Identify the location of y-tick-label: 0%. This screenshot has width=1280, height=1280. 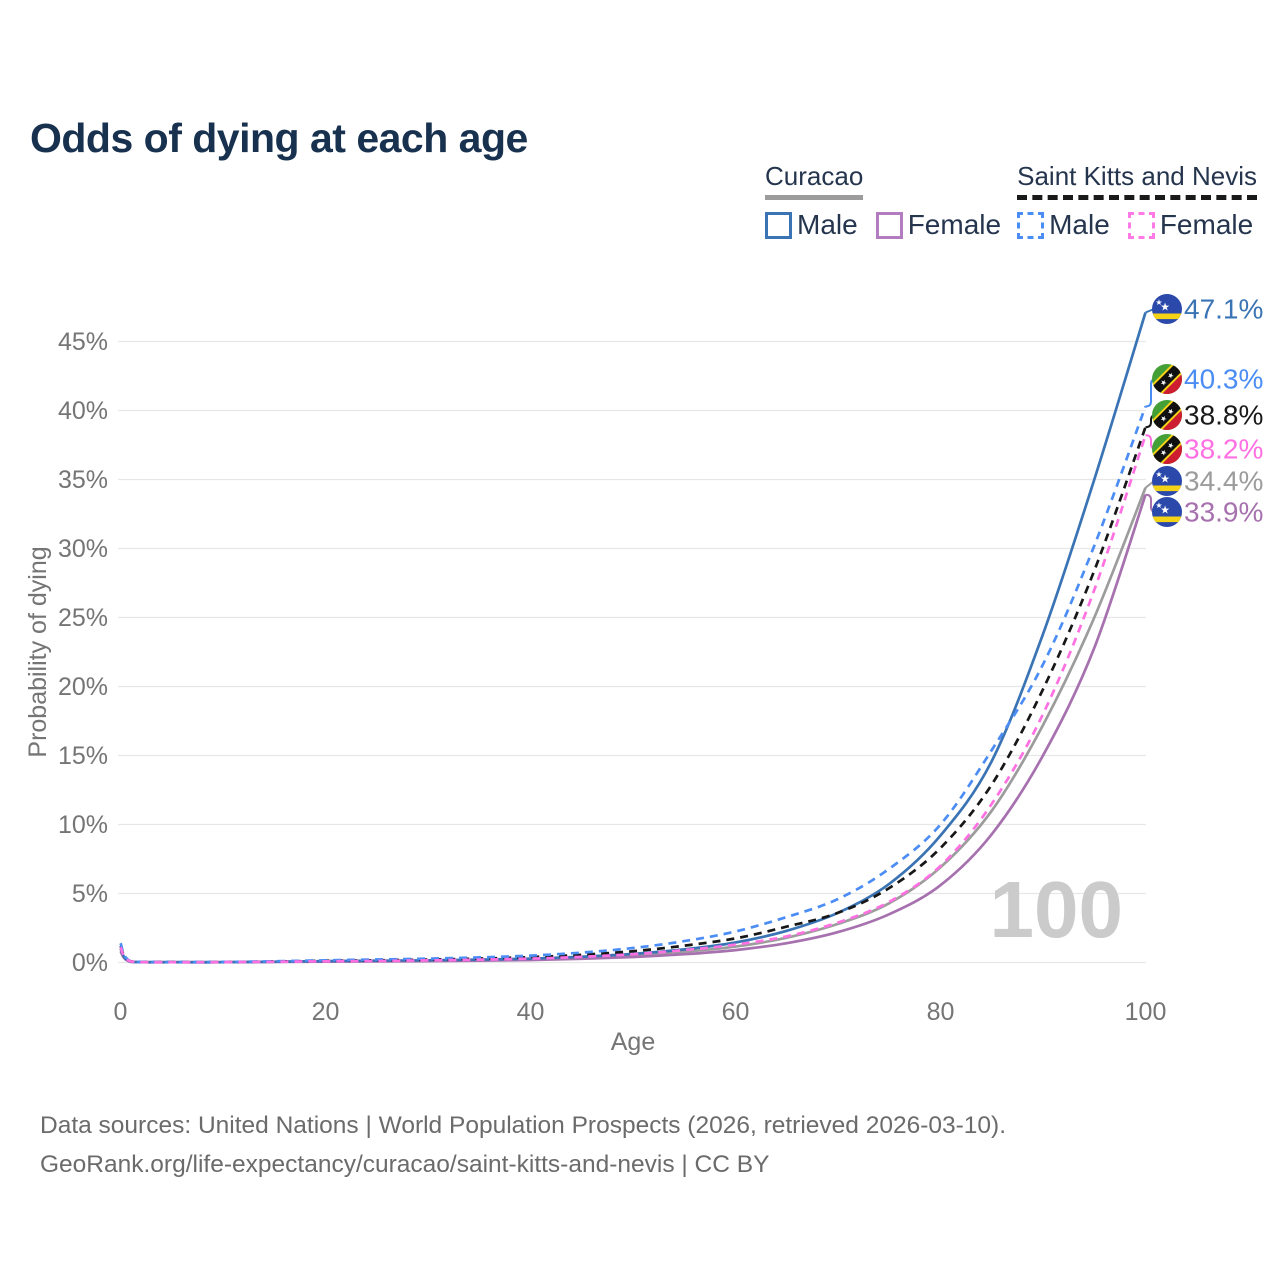
(90, 963).